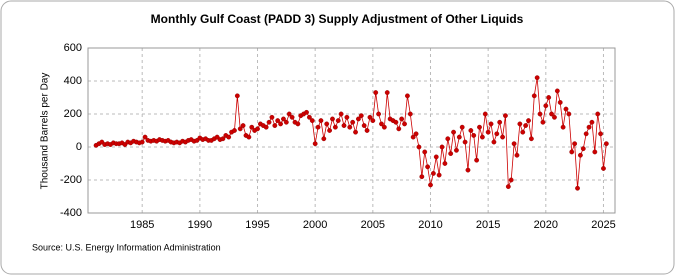  I want to click on y-tick-label: -200, so click(71, 180).